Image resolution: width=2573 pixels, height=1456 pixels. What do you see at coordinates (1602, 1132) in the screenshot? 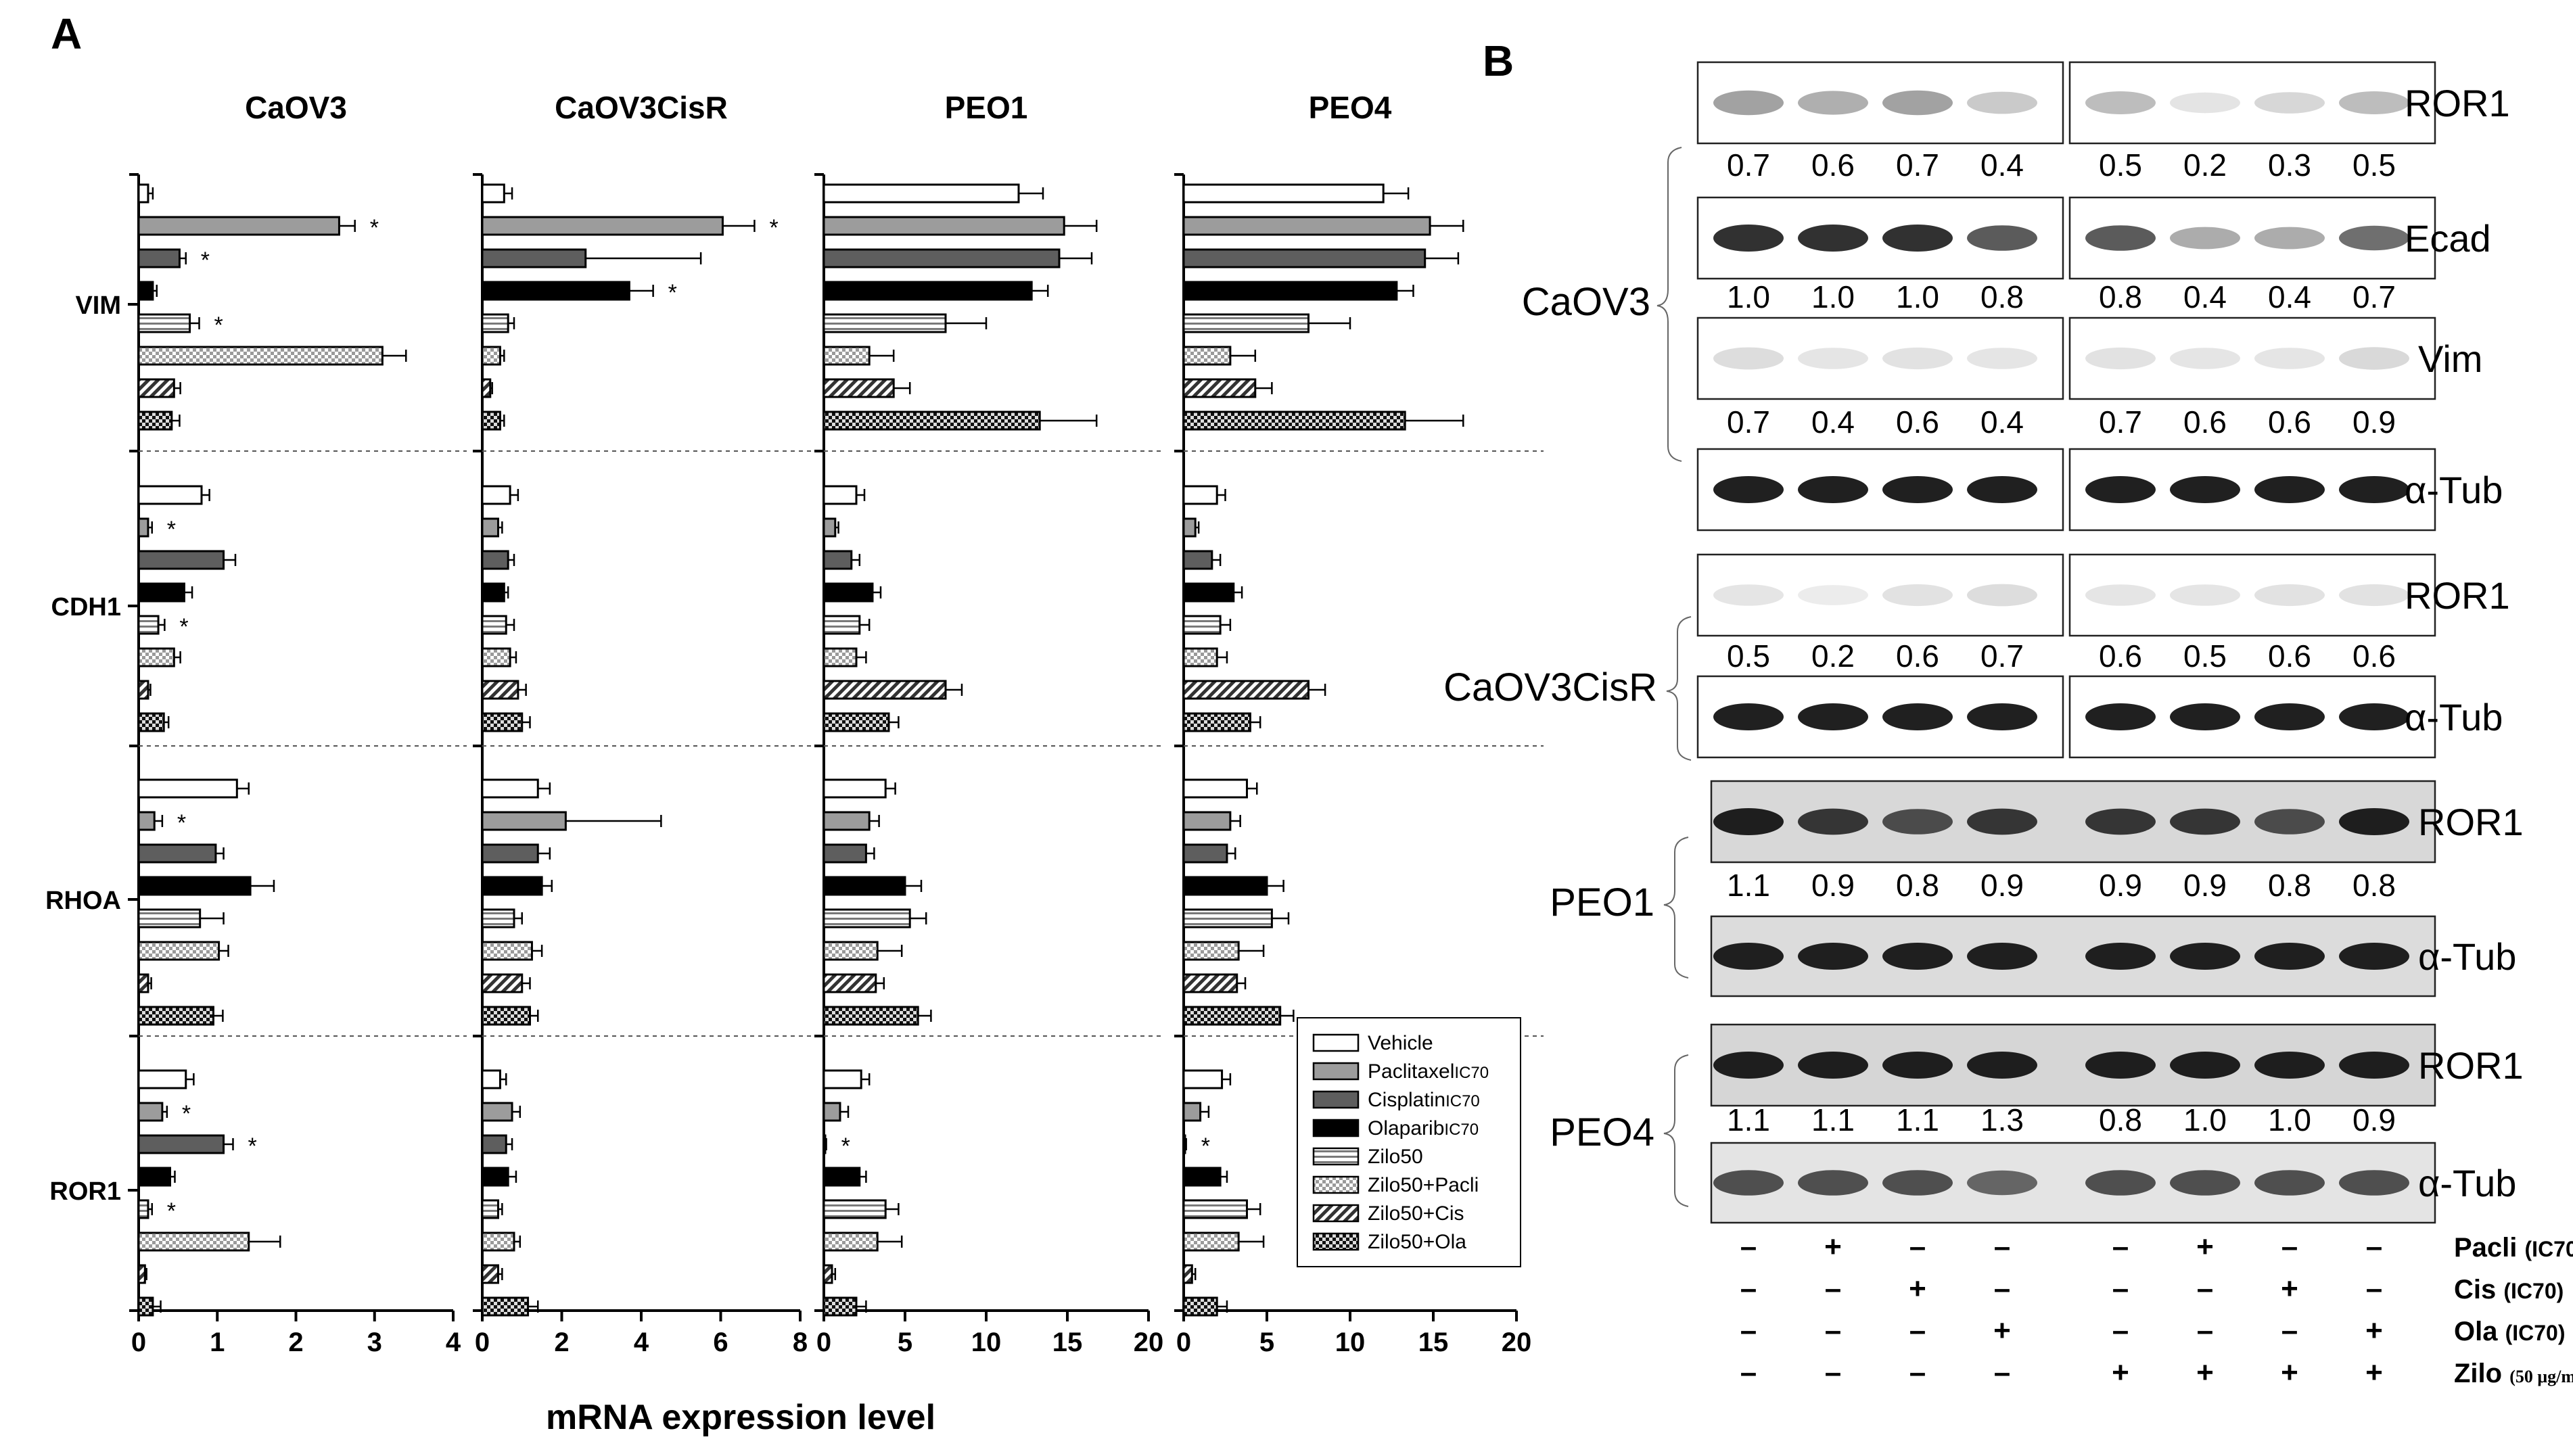
I see `cell-line-peo4: PEO4` at bounding box center [1602, 1132].